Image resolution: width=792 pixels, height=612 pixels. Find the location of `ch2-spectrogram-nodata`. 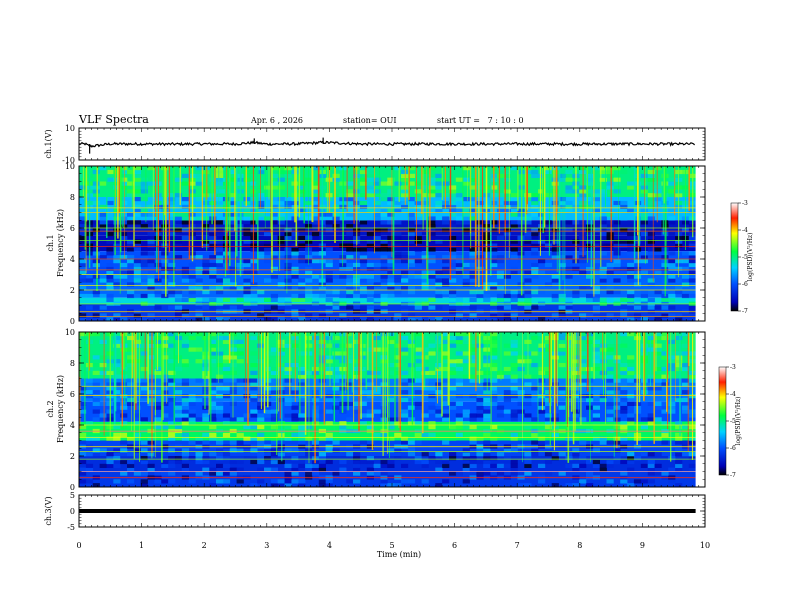

ch2-spectrogram-nodata is located at coordinates (700, 409).